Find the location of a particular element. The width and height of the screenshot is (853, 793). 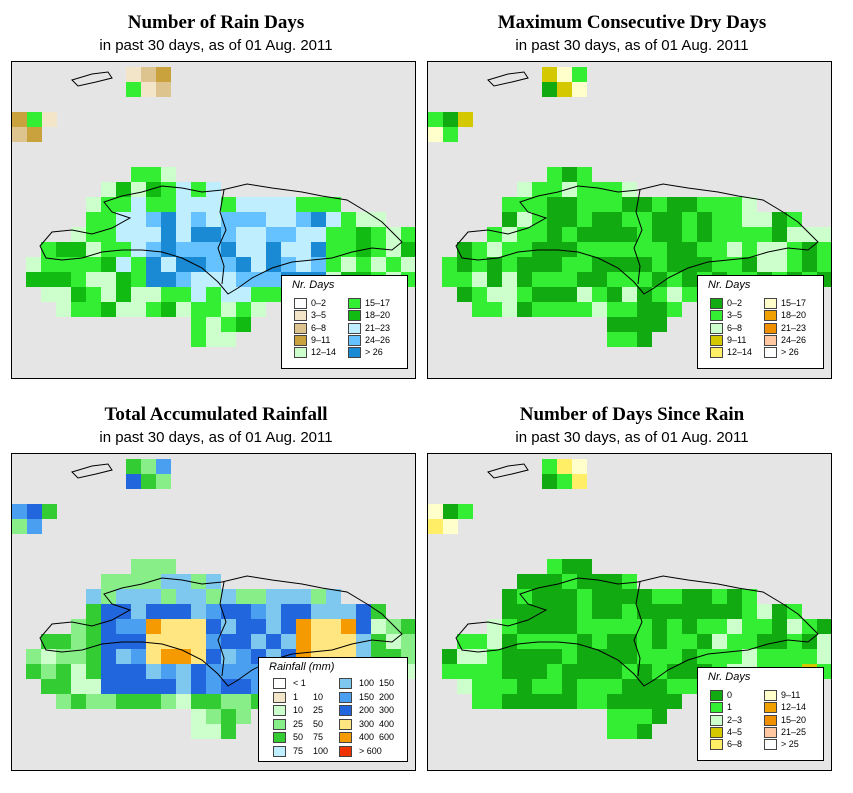

legend-range-low: 200 is located at coordinates (367, 710).